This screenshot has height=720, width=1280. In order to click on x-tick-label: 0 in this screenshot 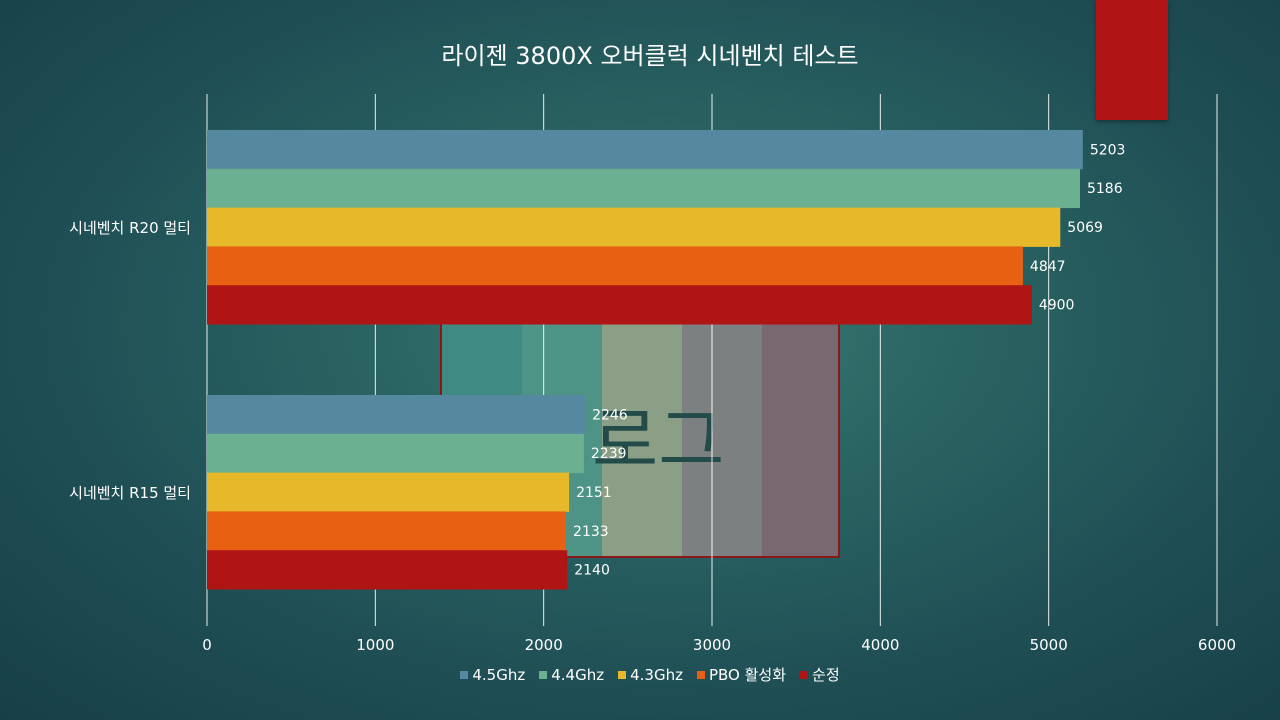, I will do `click(207, 645)`.